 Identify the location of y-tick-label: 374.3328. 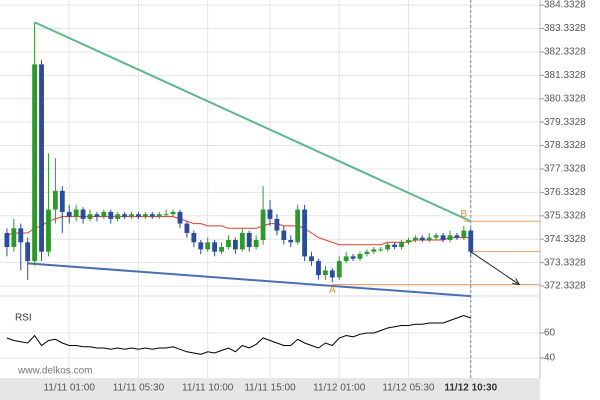
(565, 239).